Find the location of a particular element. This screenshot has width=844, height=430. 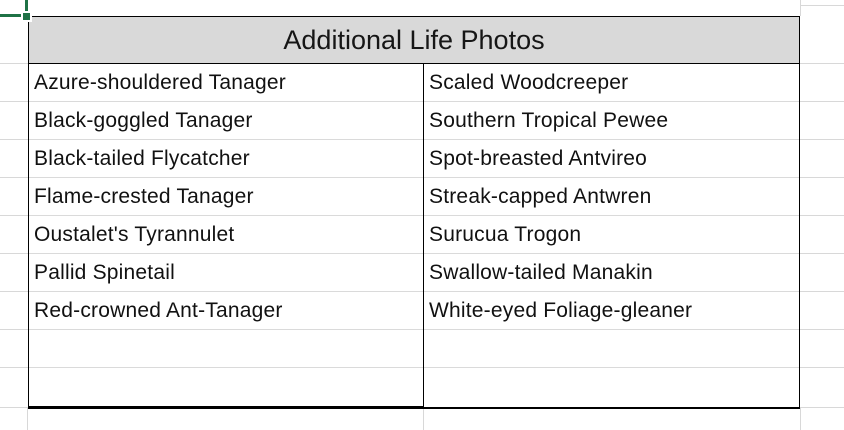

cell-text: Streak-capped Antwren is located at coordinates (540, 196).